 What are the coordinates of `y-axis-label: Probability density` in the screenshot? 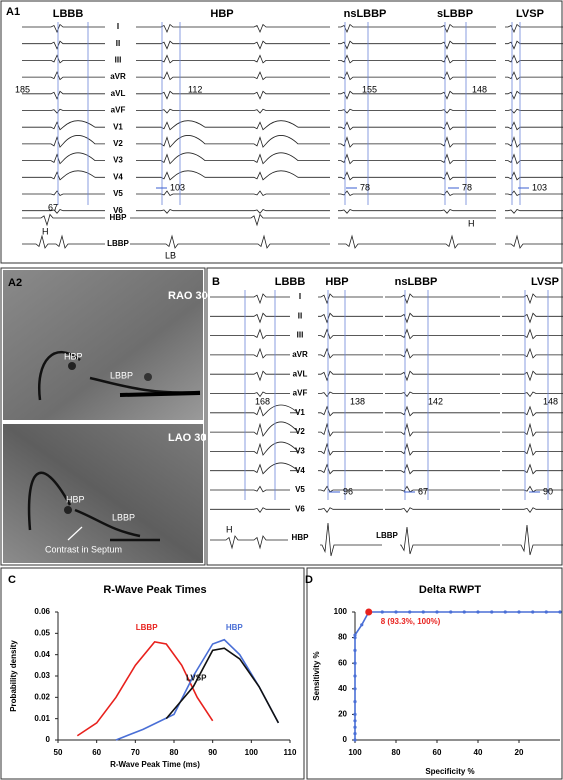 It's located at (13, 676).